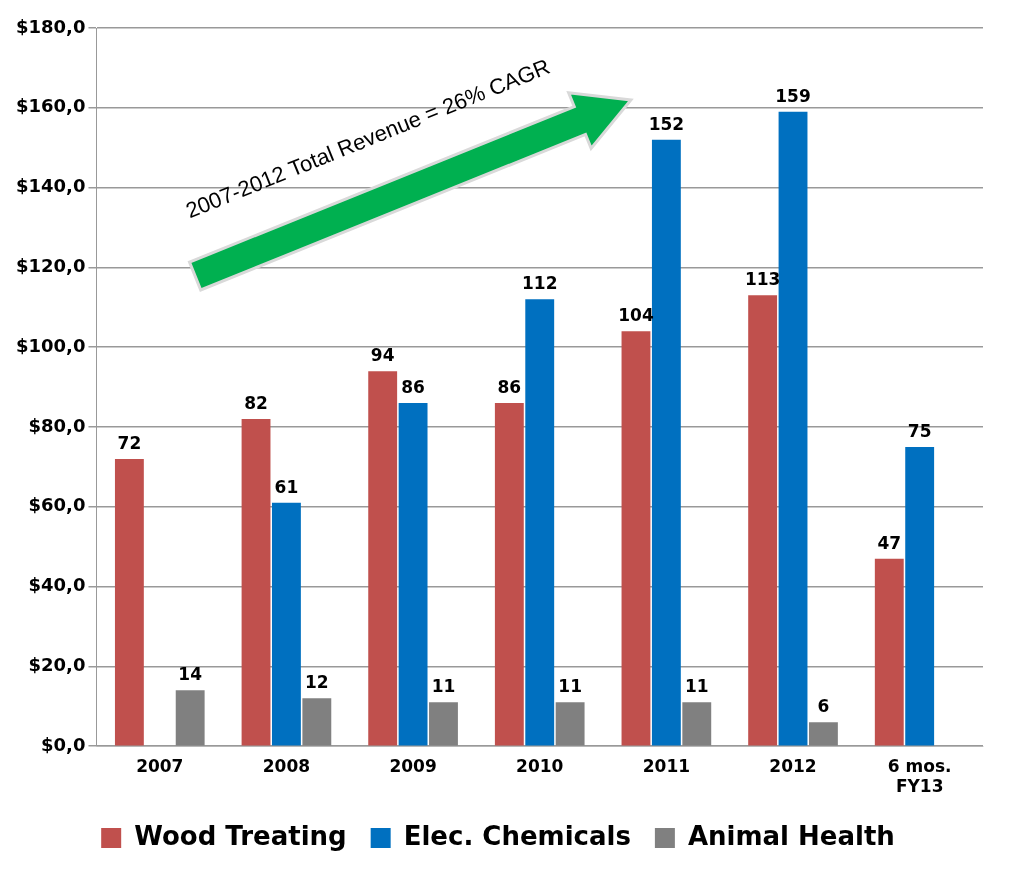 The image size is (1011, 869). Describe the element at coordinates (160, 765) in the screenshot. I see `x-tick-label: 2007` at that location.